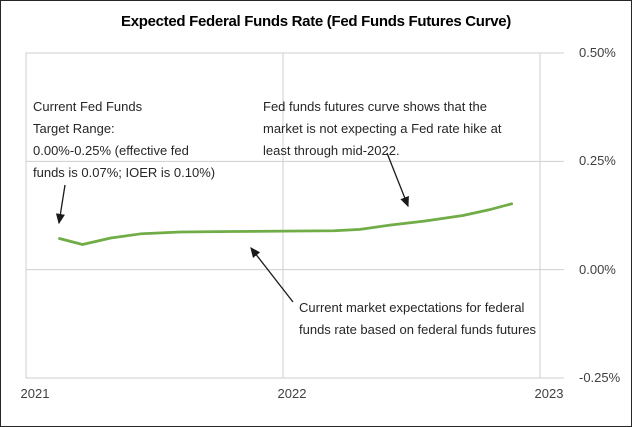 The height and width of the screenshot is (427, 632). What do you see at coordinates (597, 269) in the screenshot?
I see `y-tick-label: 0.00%` at bounding box center [597, 269].